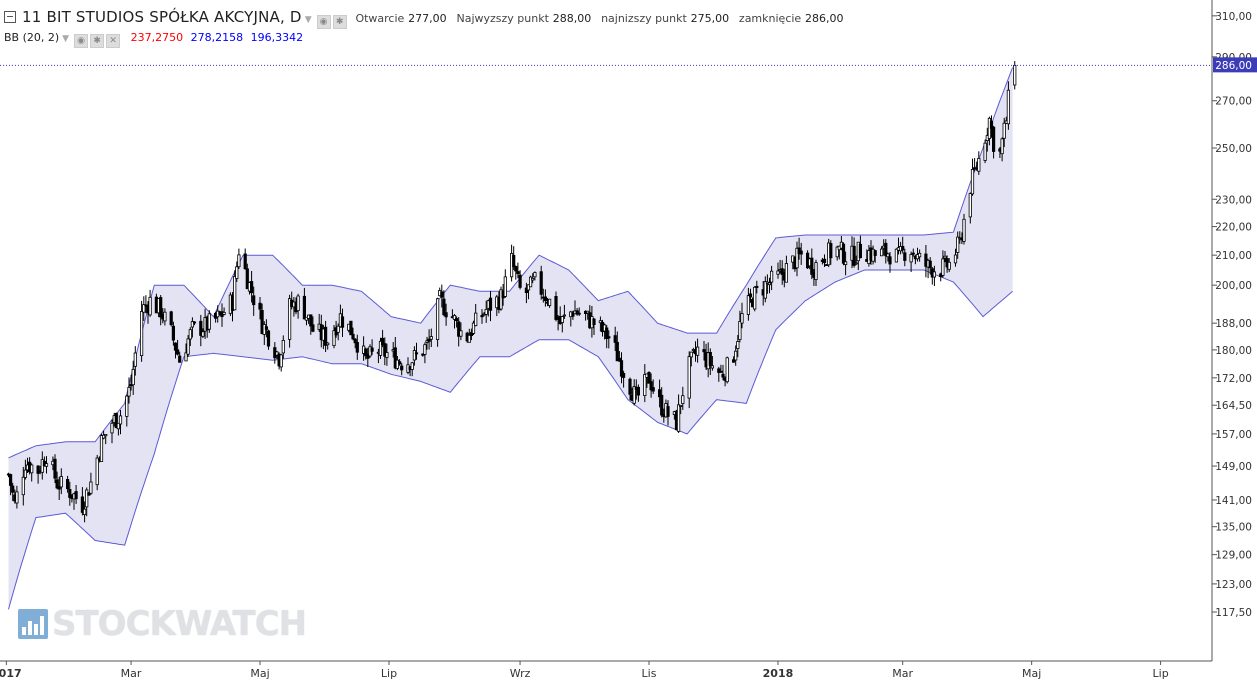  I want to click on last-price-label: 286,00, so click(1233, 66).